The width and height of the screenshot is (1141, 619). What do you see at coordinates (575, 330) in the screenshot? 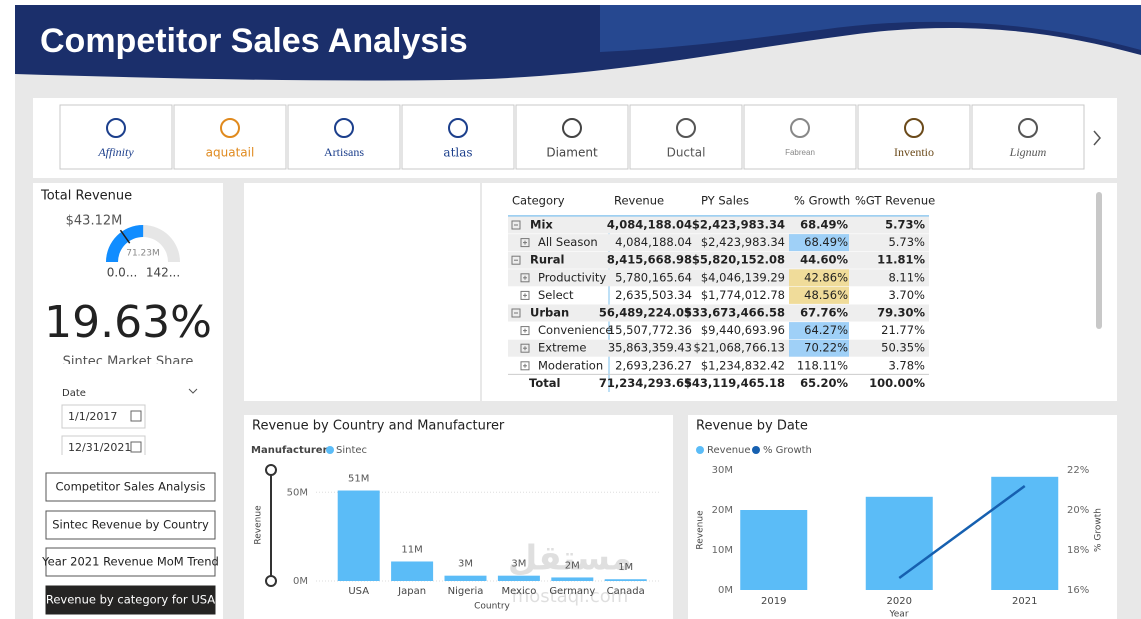
I see `table-cell: Convenience` at bounding box center [575, 330].